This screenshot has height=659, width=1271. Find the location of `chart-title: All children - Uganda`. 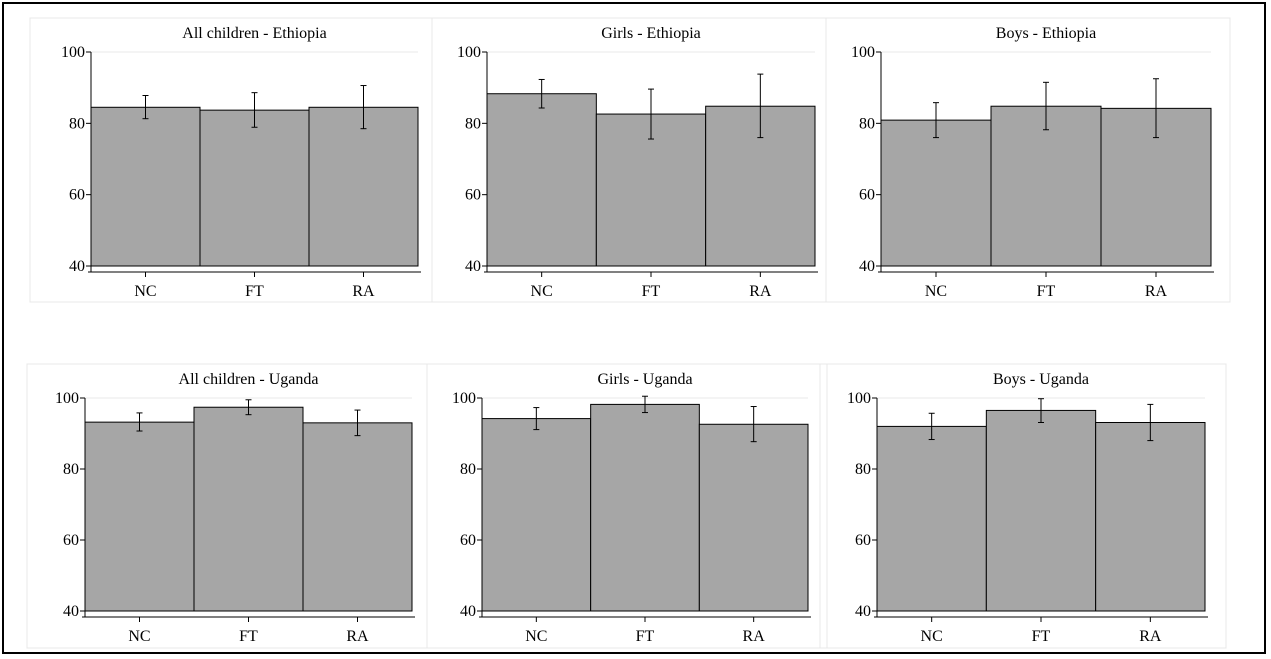

chart-title: All children - Uganda is located at coordinates (249, 379).